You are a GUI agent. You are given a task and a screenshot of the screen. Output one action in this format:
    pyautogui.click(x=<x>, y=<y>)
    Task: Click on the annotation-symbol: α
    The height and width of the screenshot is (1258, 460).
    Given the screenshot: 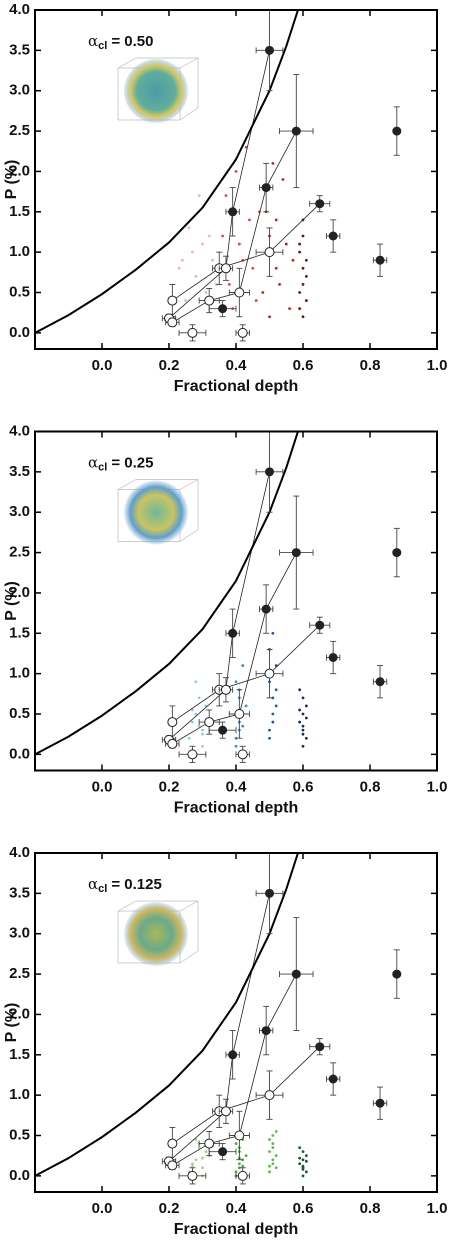 What is the action you would take?
    pyautogui.click(x=93, y=884)
    